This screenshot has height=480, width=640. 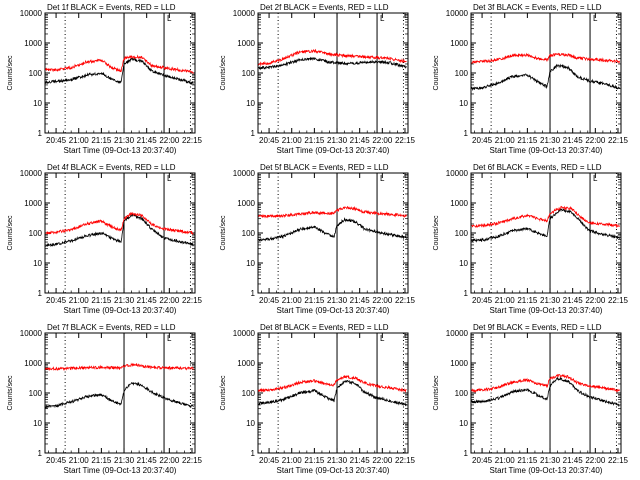 What do you see at coordinates (537, 7) in the screenshot?
I see `panel-title: Det 3f BLACK = Events, RED = LLD` at bounding box center [537, 7].